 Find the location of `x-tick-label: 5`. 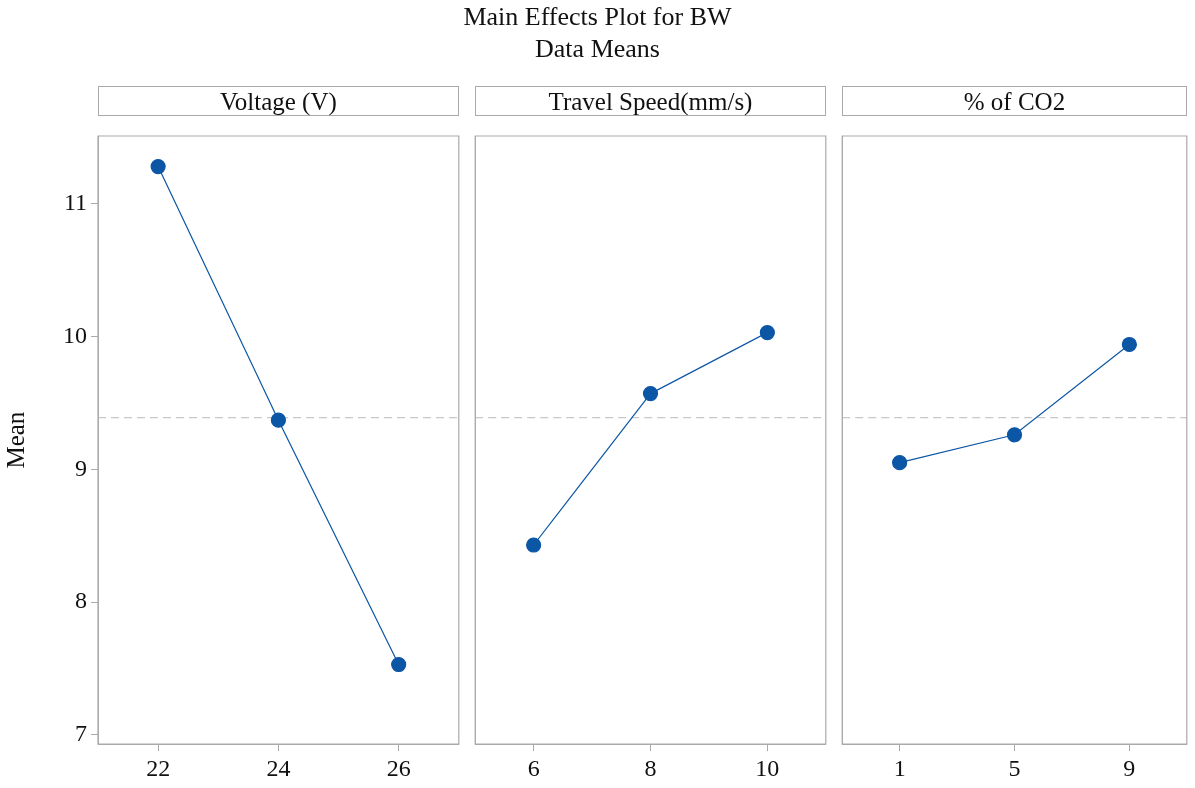

x-tick-label: 5 is located at coordinates (1014, 767).